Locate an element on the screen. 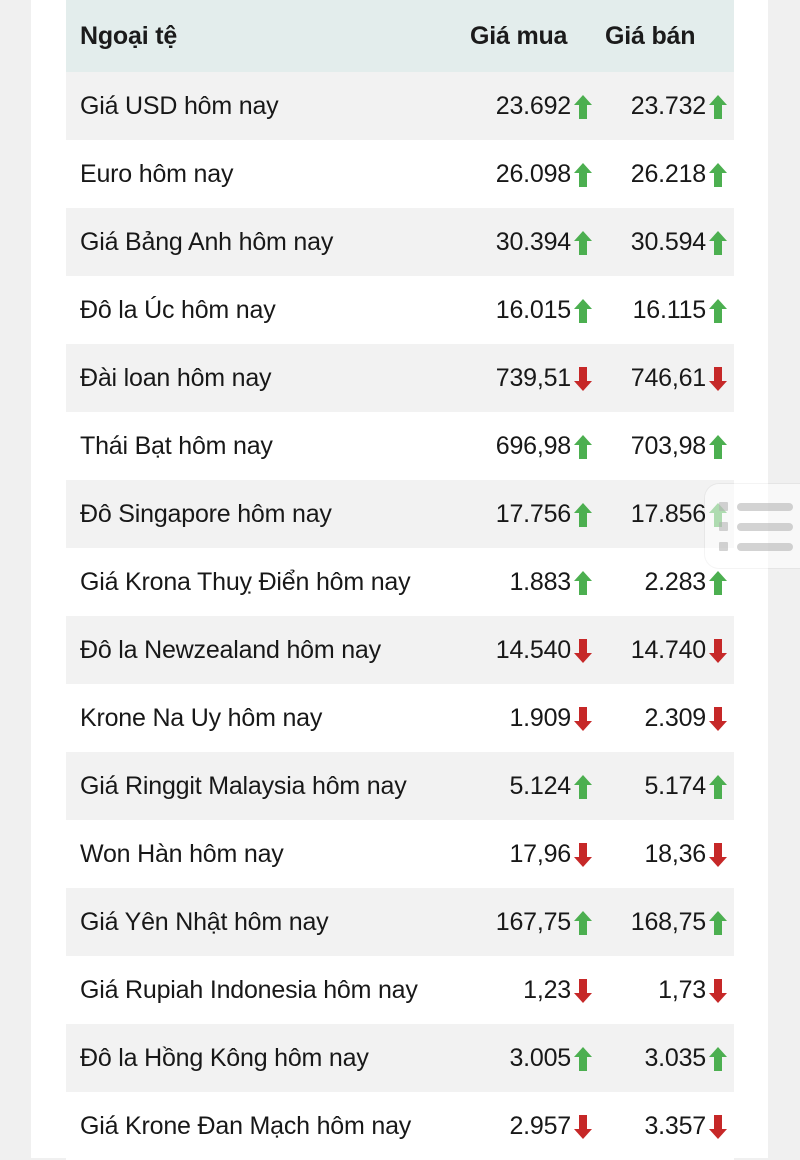 Image resolution: width=800 pixels, height=1160 pixels. cell-sell-price: 1,73 is located at coordinates (666, 990).